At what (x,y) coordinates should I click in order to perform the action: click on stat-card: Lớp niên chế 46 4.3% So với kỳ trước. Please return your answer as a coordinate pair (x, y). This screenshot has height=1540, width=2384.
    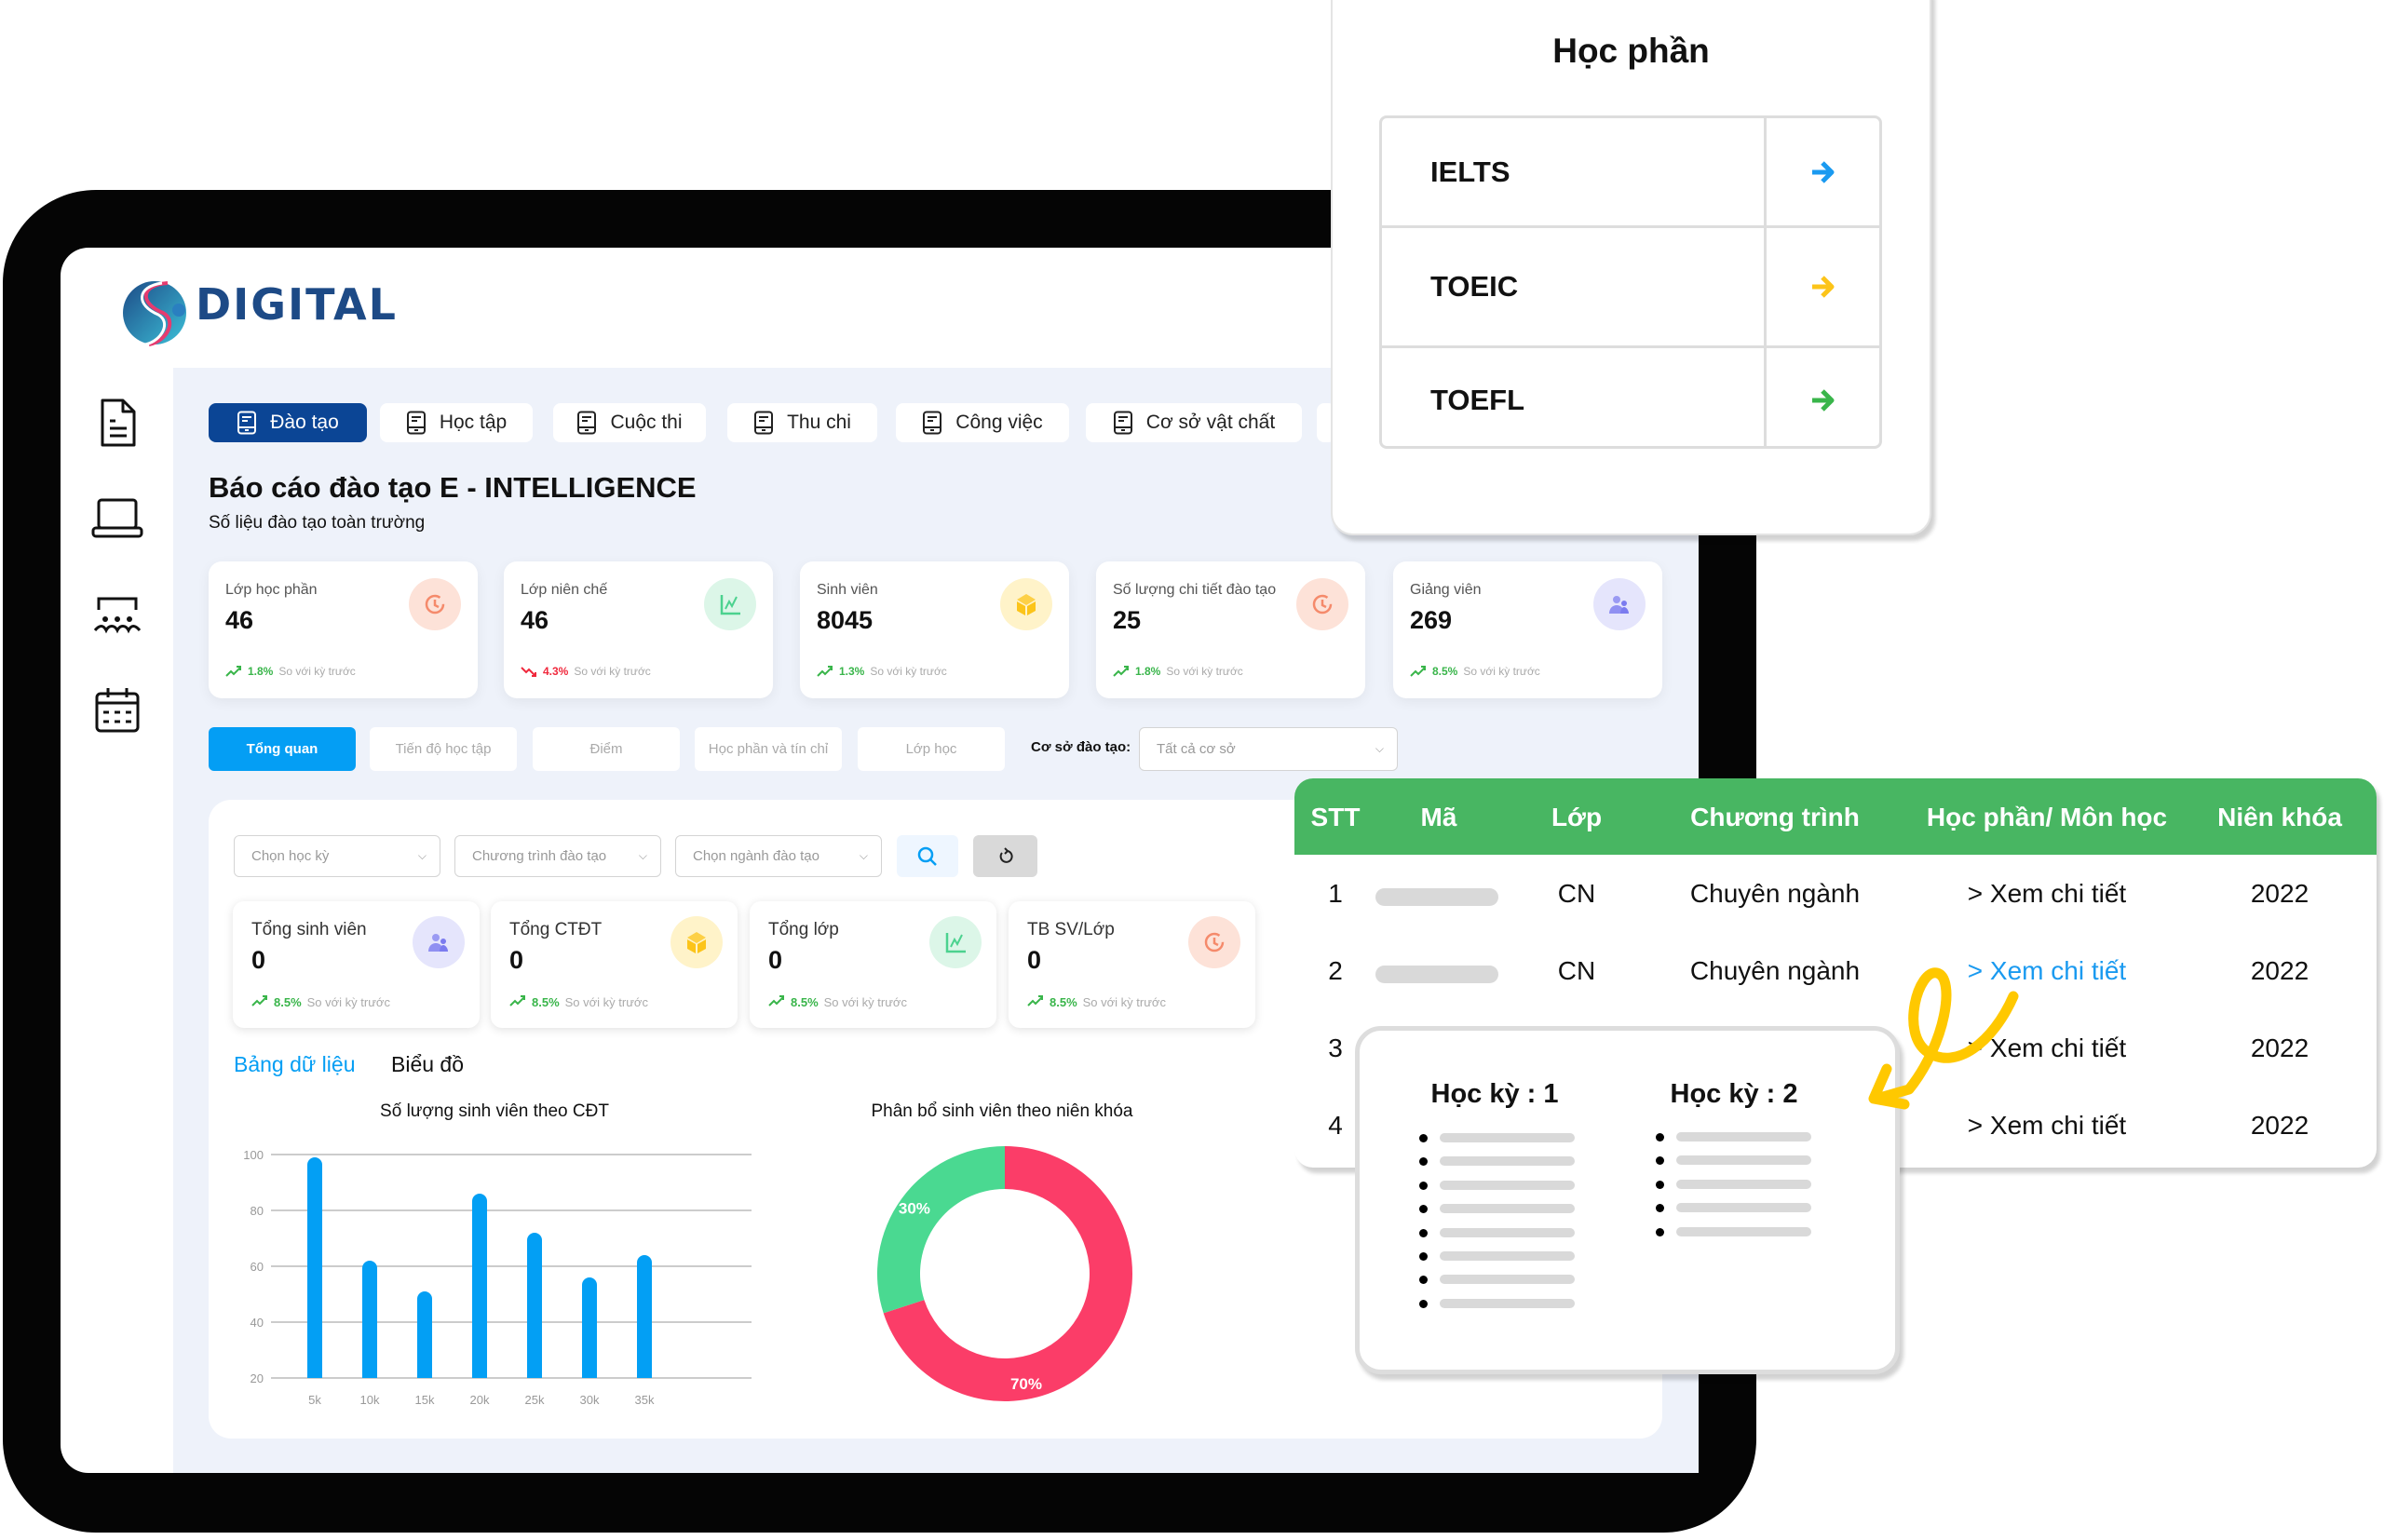
    Looking at the image, I should click on (639, 630).